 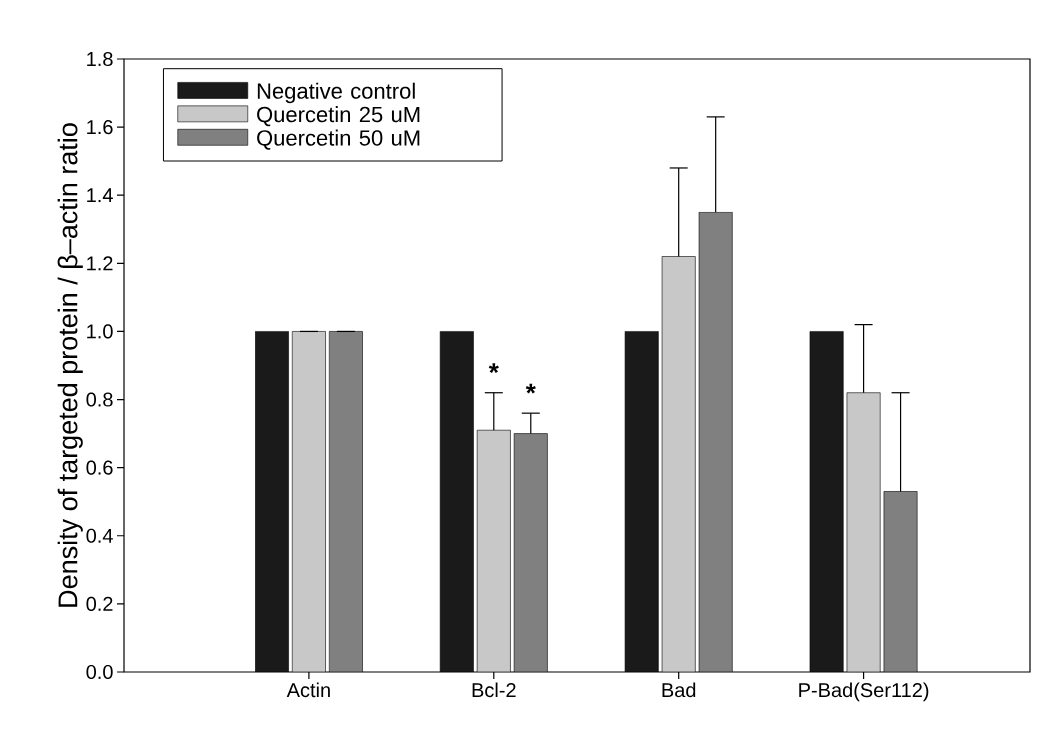 What do you see at coordinates (308, 690) in the screenshot?
I see `x-tick-label: Actin` at bounding box center [308, 690].